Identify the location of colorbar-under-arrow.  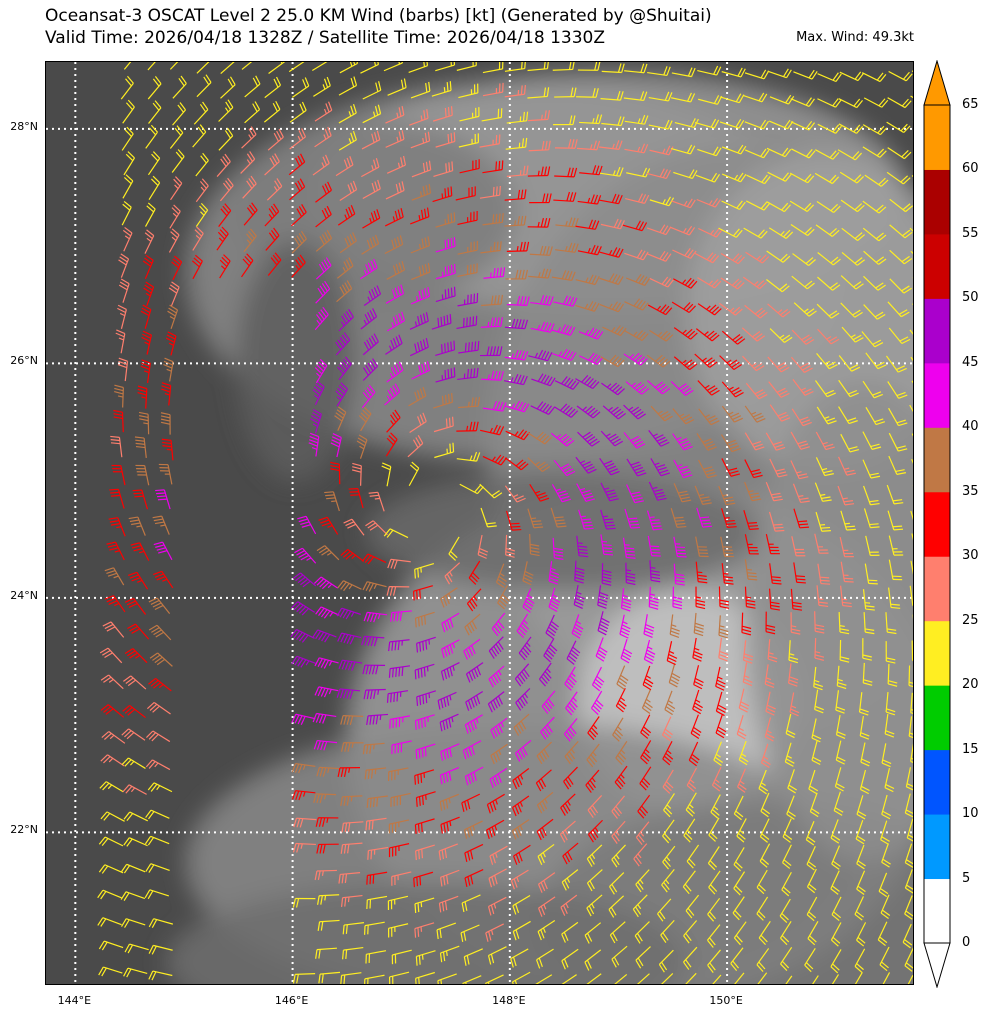
(937, 965).